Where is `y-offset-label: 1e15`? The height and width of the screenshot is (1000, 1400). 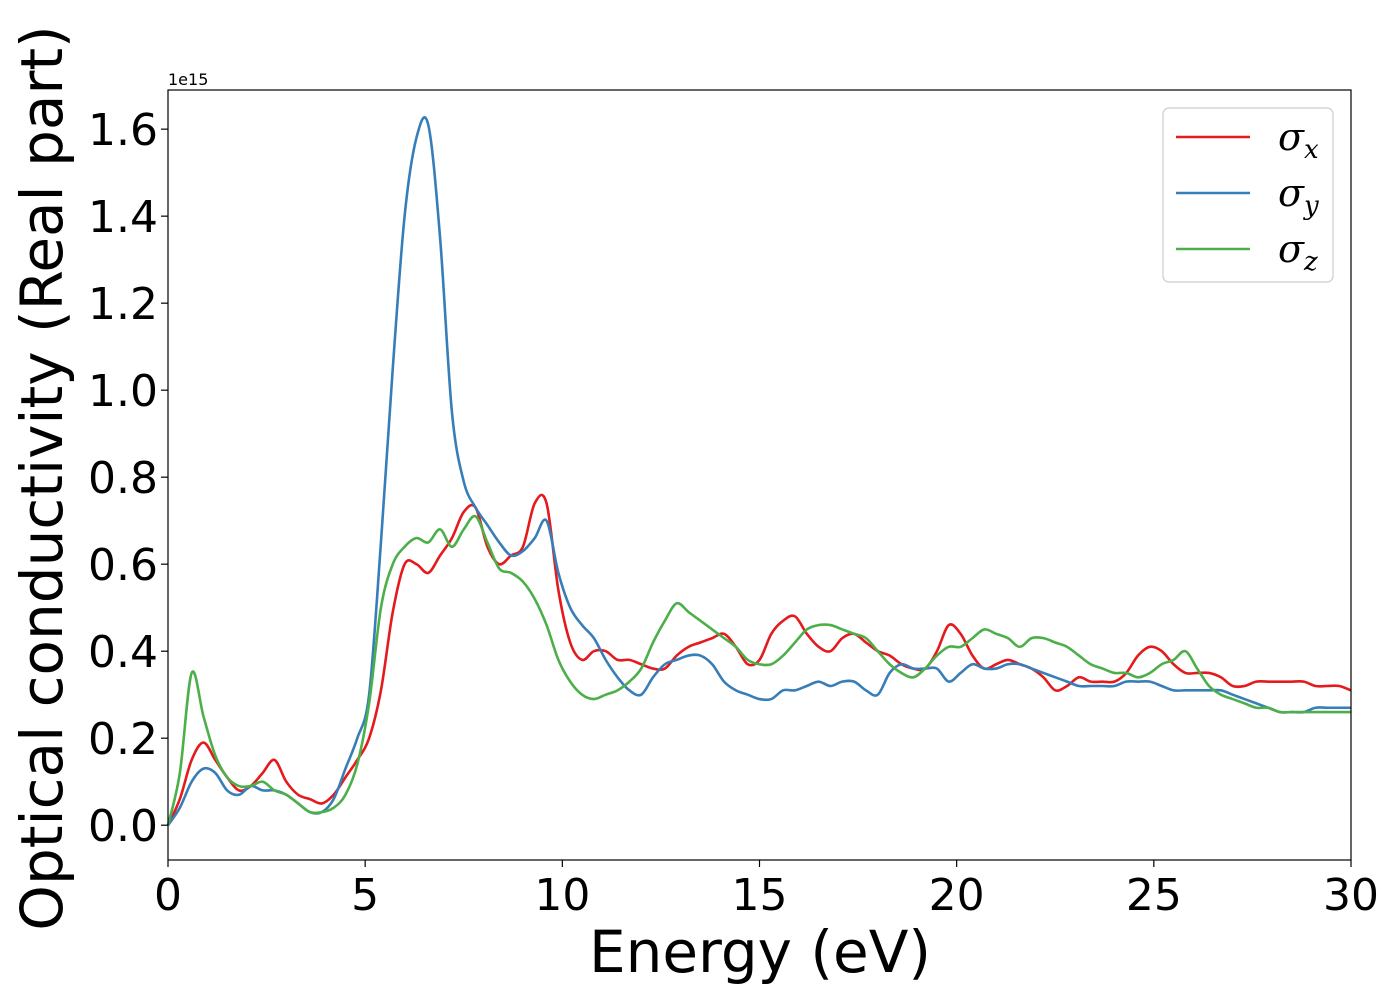 y-offset-label: 1e15 is located at coordinates (188, 79).